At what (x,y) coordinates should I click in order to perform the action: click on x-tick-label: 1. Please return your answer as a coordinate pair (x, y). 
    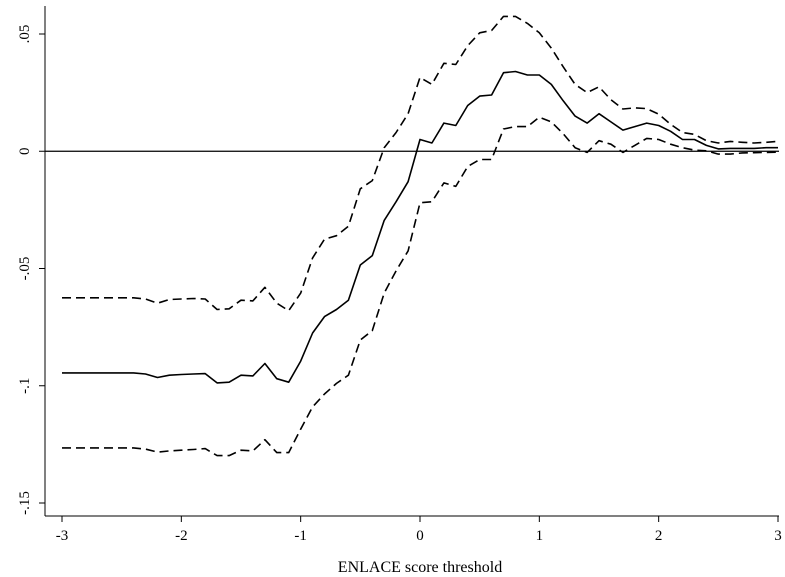
    Looking at the image, I should click on (540, 536).